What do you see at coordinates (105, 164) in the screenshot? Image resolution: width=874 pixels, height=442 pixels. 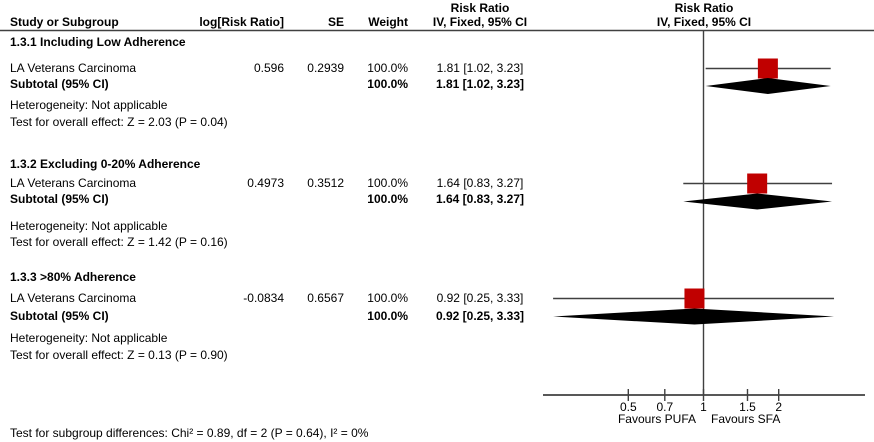 I see `subgroup-heading: 1.3.2 Excluding 0-20% Adherence` at bounding box center [105, 164].